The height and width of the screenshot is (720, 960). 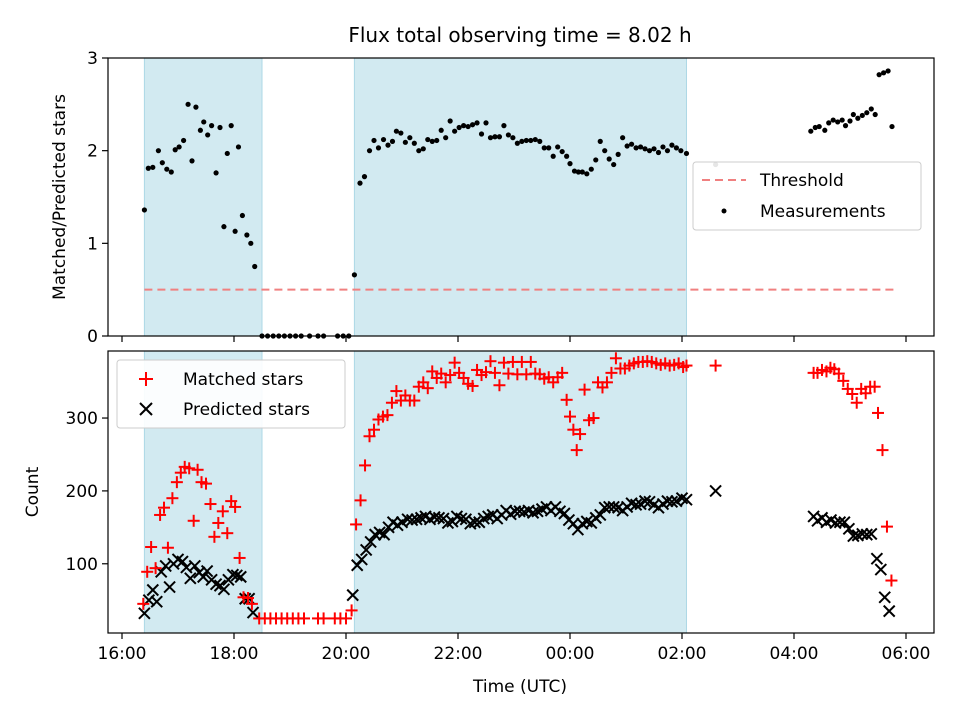 I want to click on top-y-axis-label: Matched/Predicted stars, so click(x=60, y=197).